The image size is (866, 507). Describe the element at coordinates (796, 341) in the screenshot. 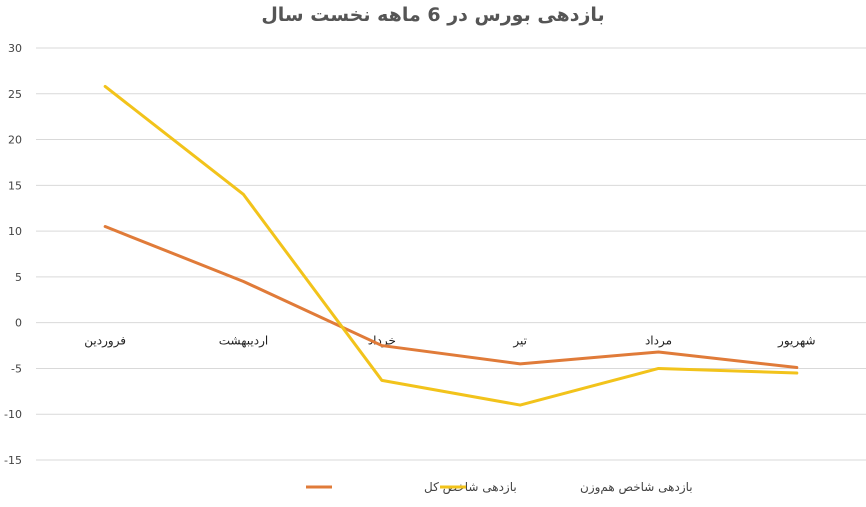

I see `category-label: شهریور` at that location.